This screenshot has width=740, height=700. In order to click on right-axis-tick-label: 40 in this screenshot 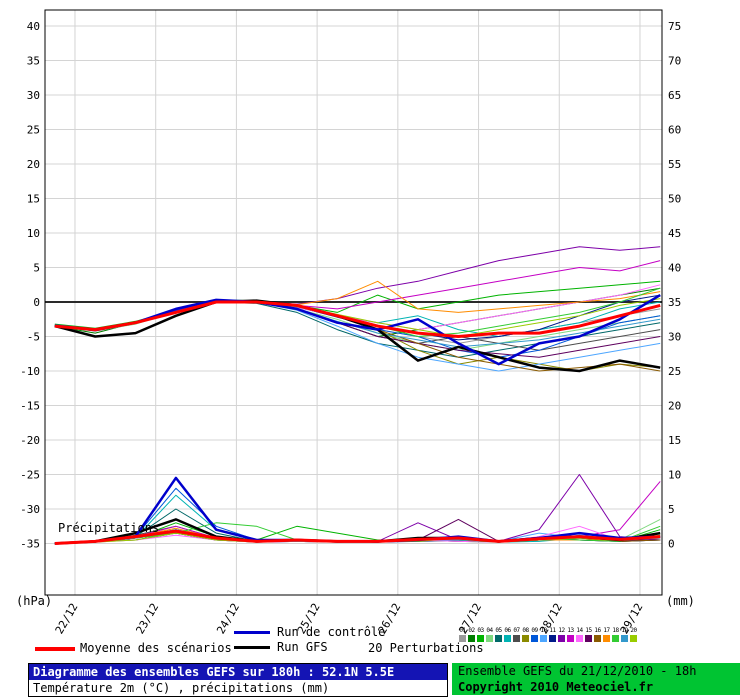, I will do `click(674, 268)`.